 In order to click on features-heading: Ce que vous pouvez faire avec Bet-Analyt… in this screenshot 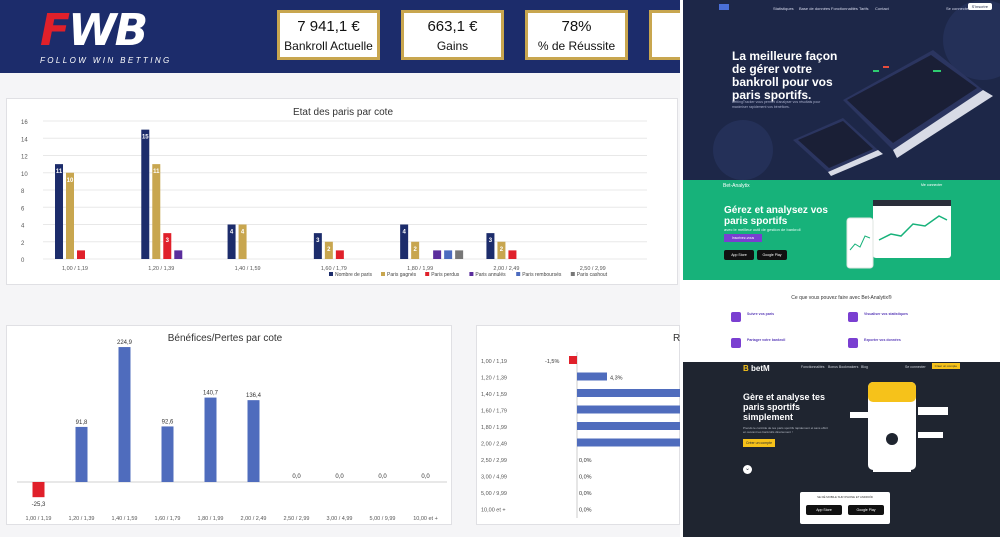, I will do `click(841, 298)`.